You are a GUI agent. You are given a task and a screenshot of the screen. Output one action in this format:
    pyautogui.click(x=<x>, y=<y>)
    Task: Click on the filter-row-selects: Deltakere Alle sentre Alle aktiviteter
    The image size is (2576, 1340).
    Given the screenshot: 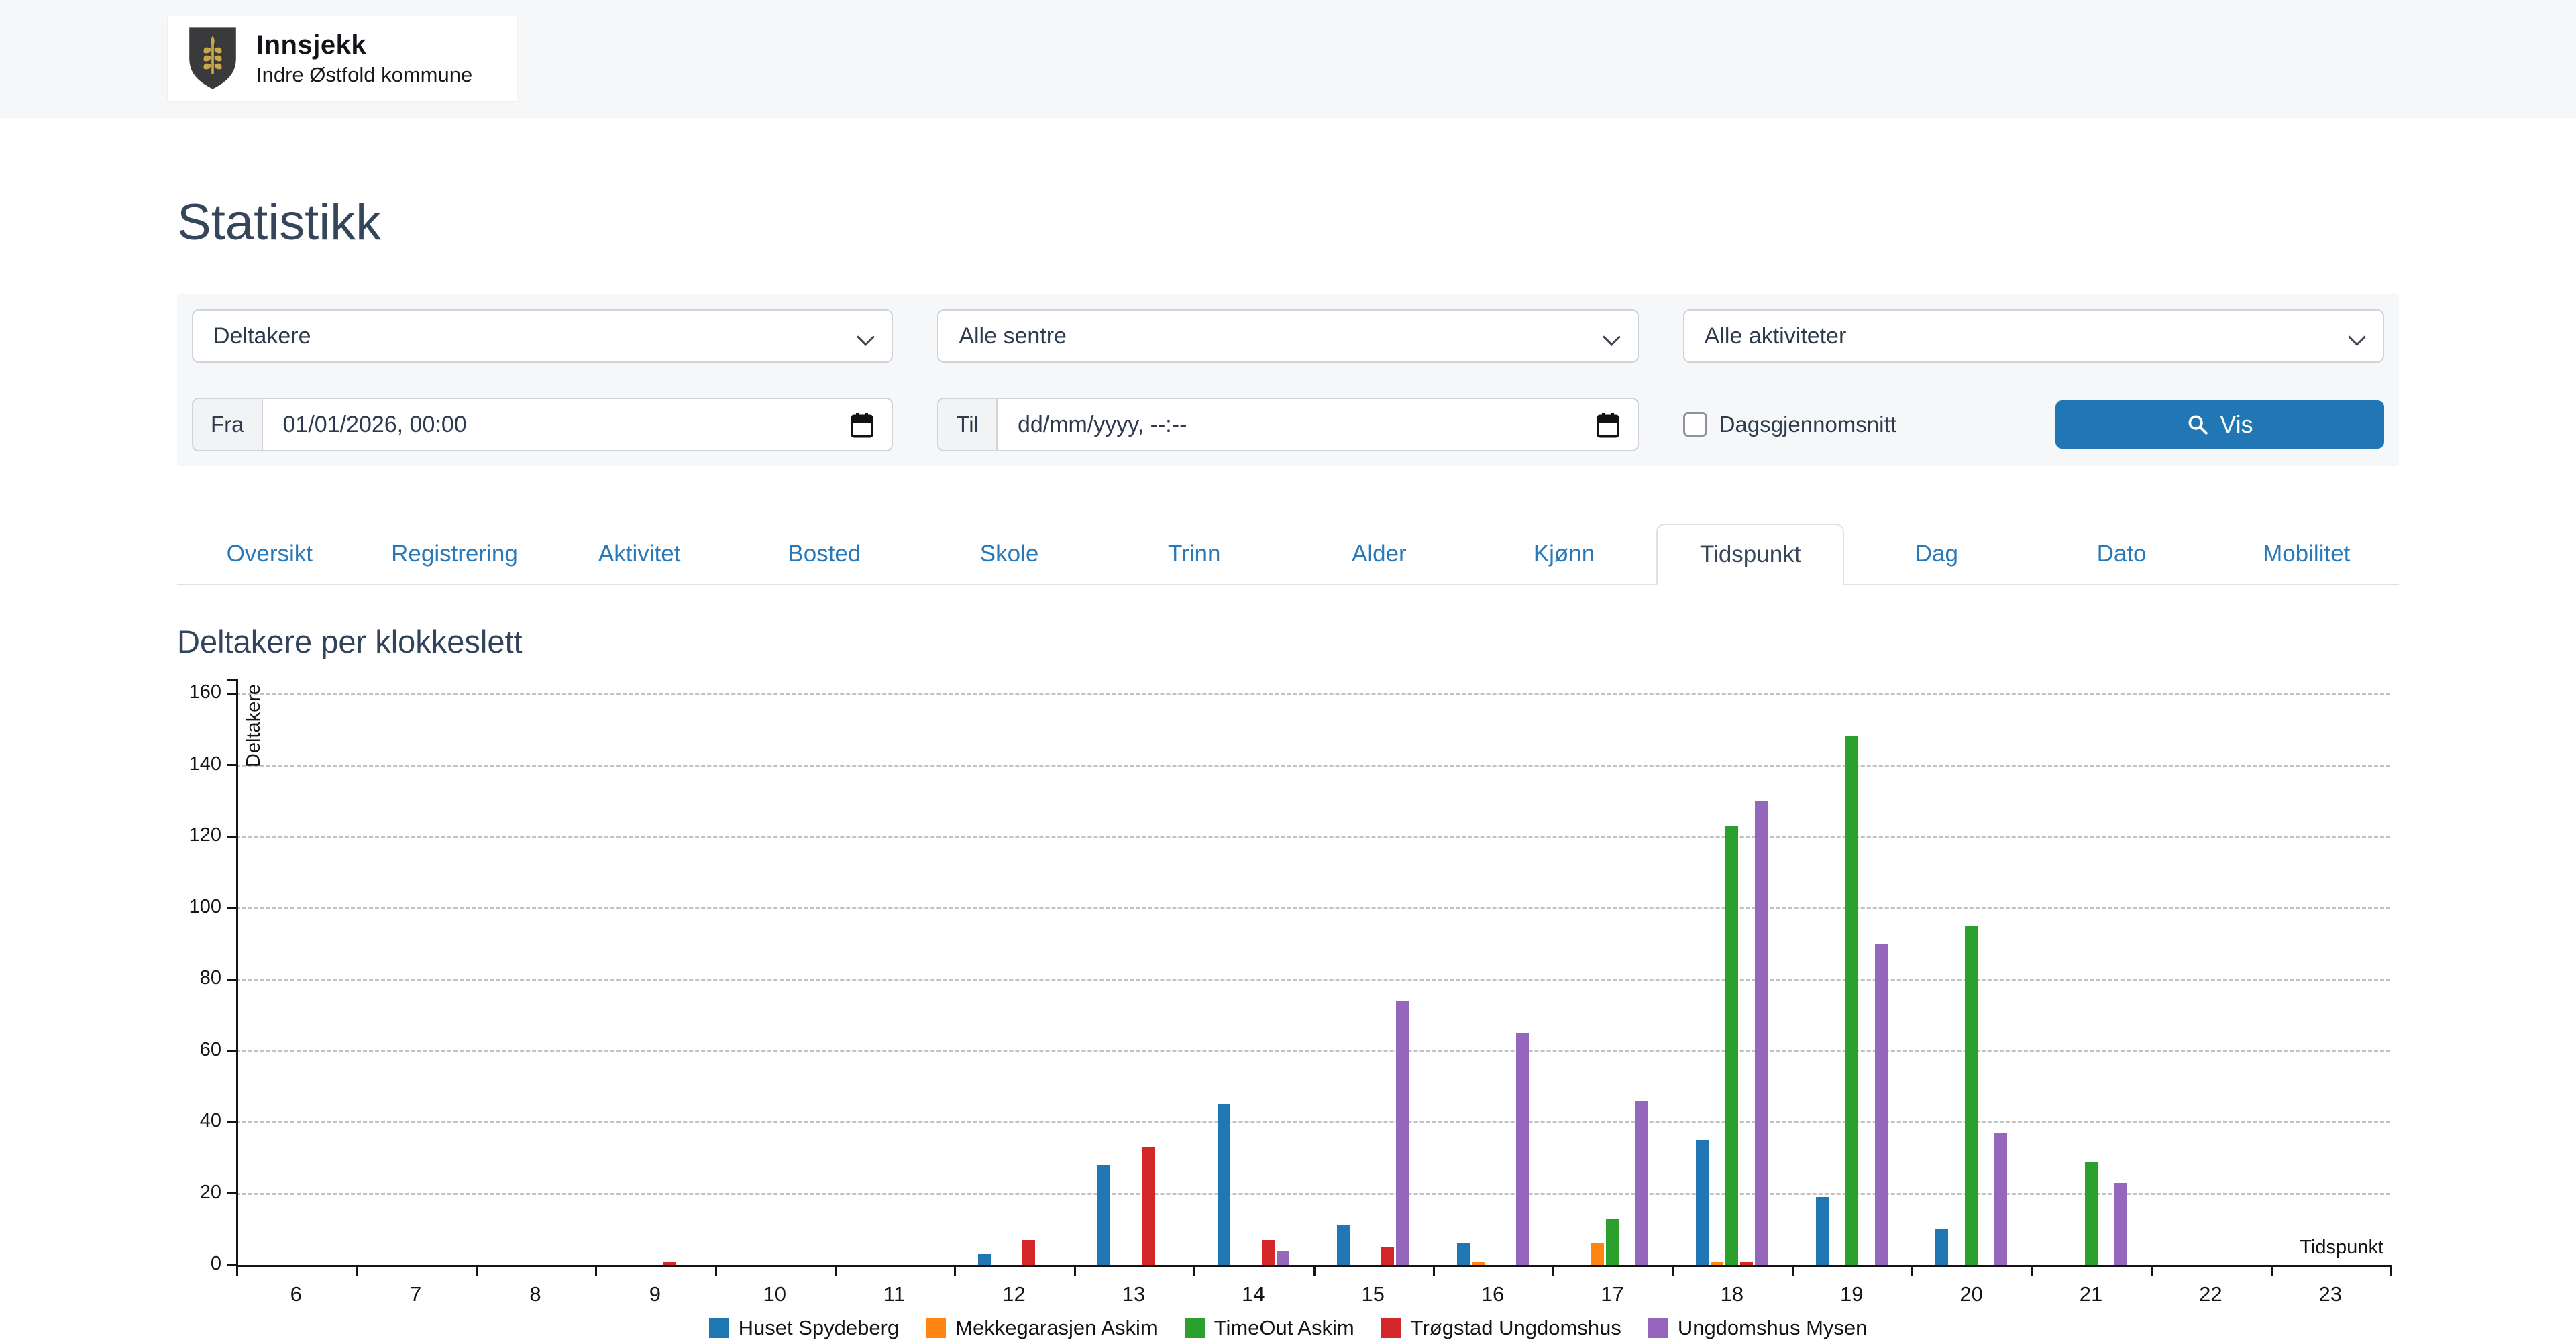 What is the action you would take?
    pyautogui.click(x=1288, y=336)
    